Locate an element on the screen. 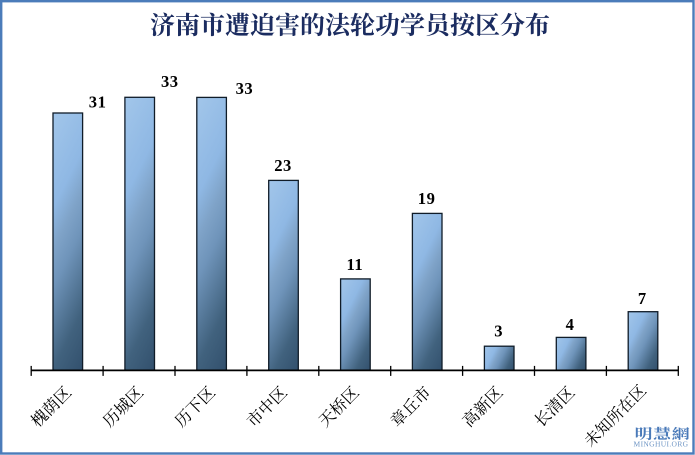  svg-text: MINGHUI.ORG is located at coordinates (661, 444).